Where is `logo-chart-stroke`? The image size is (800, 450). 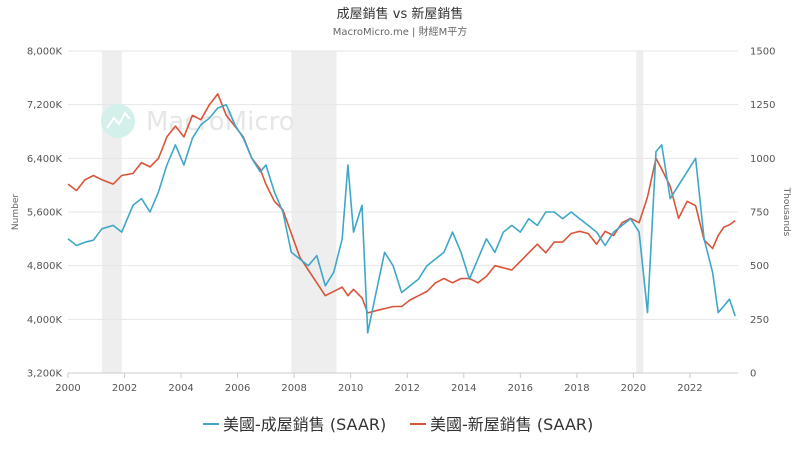 logo-chart-stroke is located at coordinates (118, 120).